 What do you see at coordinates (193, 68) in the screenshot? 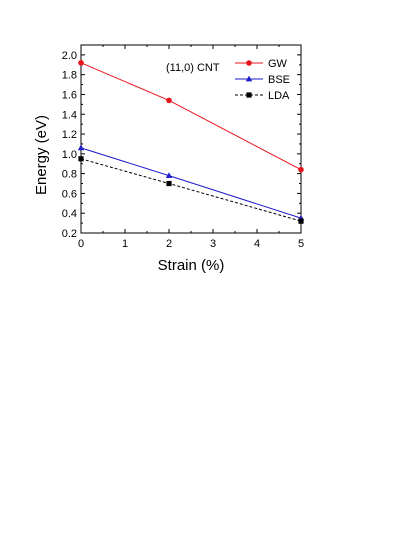
I see `chart-annotation: (11,0) CNT` at bounding box center [193, 68].